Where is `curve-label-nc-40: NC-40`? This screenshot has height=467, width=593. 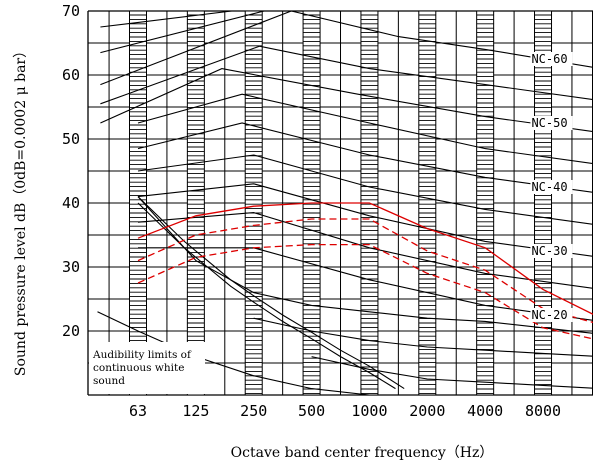
curve-label-nc-40: NC-40 is located at coordinates (549, 187).